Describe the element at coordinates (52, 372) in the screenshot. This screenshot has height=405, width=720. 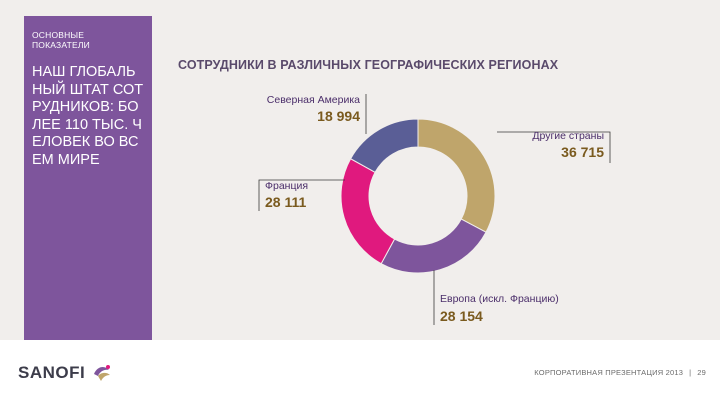
I see `logo-wordmark: SANOFI` at that location.